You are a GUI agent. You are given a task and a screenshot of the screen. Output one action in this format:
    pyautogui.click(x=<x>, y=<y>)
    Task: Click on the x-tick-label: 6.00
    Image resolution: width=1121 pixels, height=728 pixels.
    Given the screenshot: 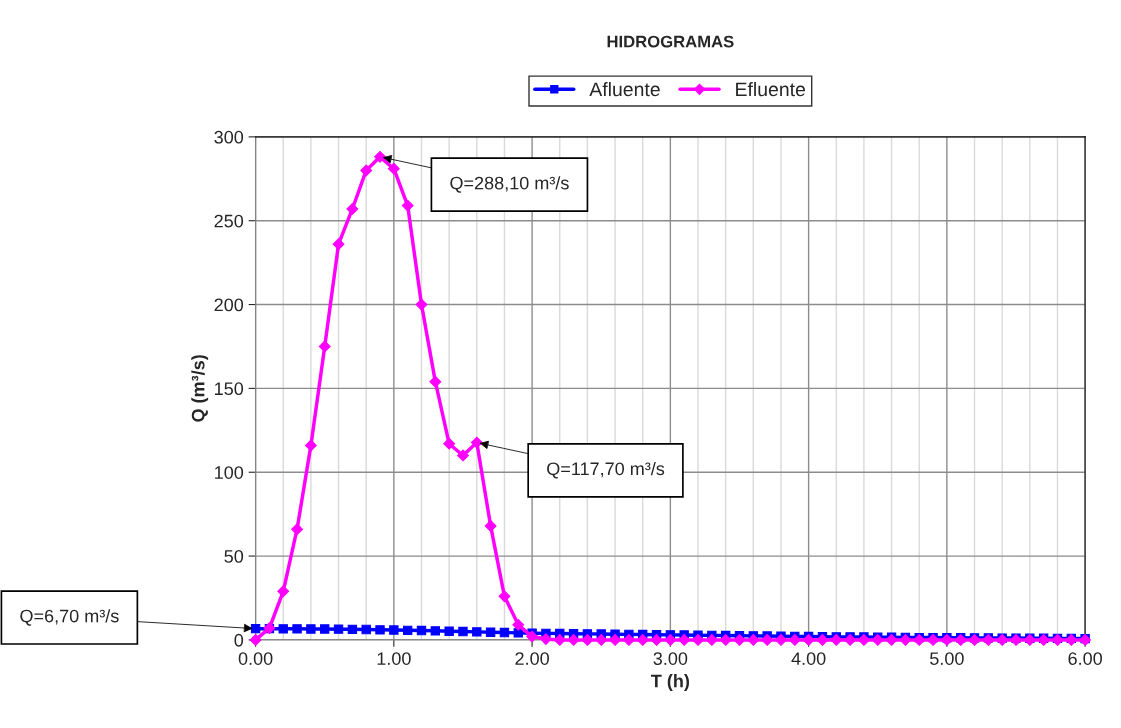 What is the action you would take?
    pyautogui.click(x=1085, y=658)
    